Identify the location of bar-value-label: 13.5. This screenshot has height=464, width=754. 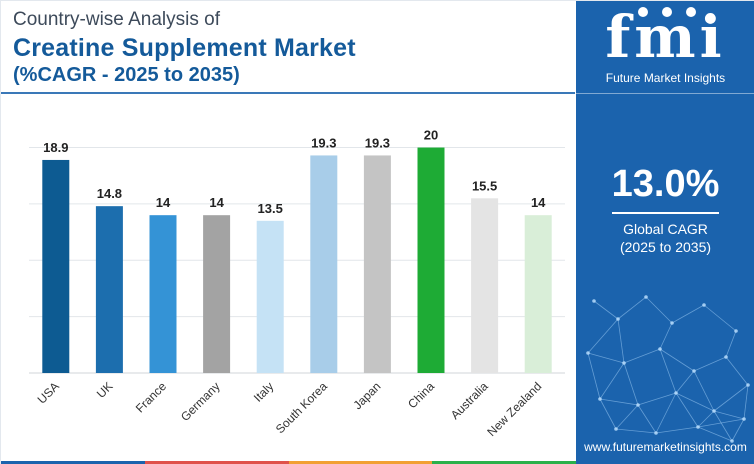
(270, 208).